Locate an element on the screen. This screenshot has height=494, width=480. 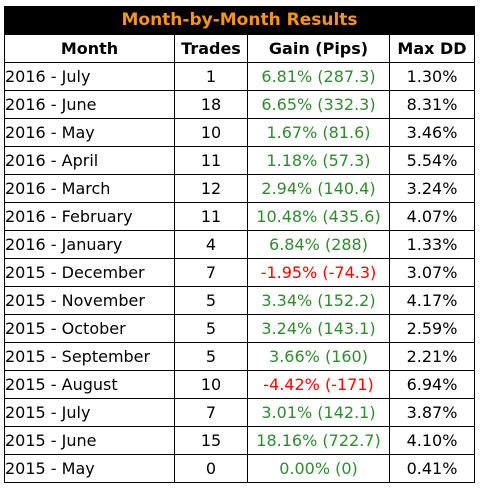
cell-trades: 15 is located at coordinates (211, 440).